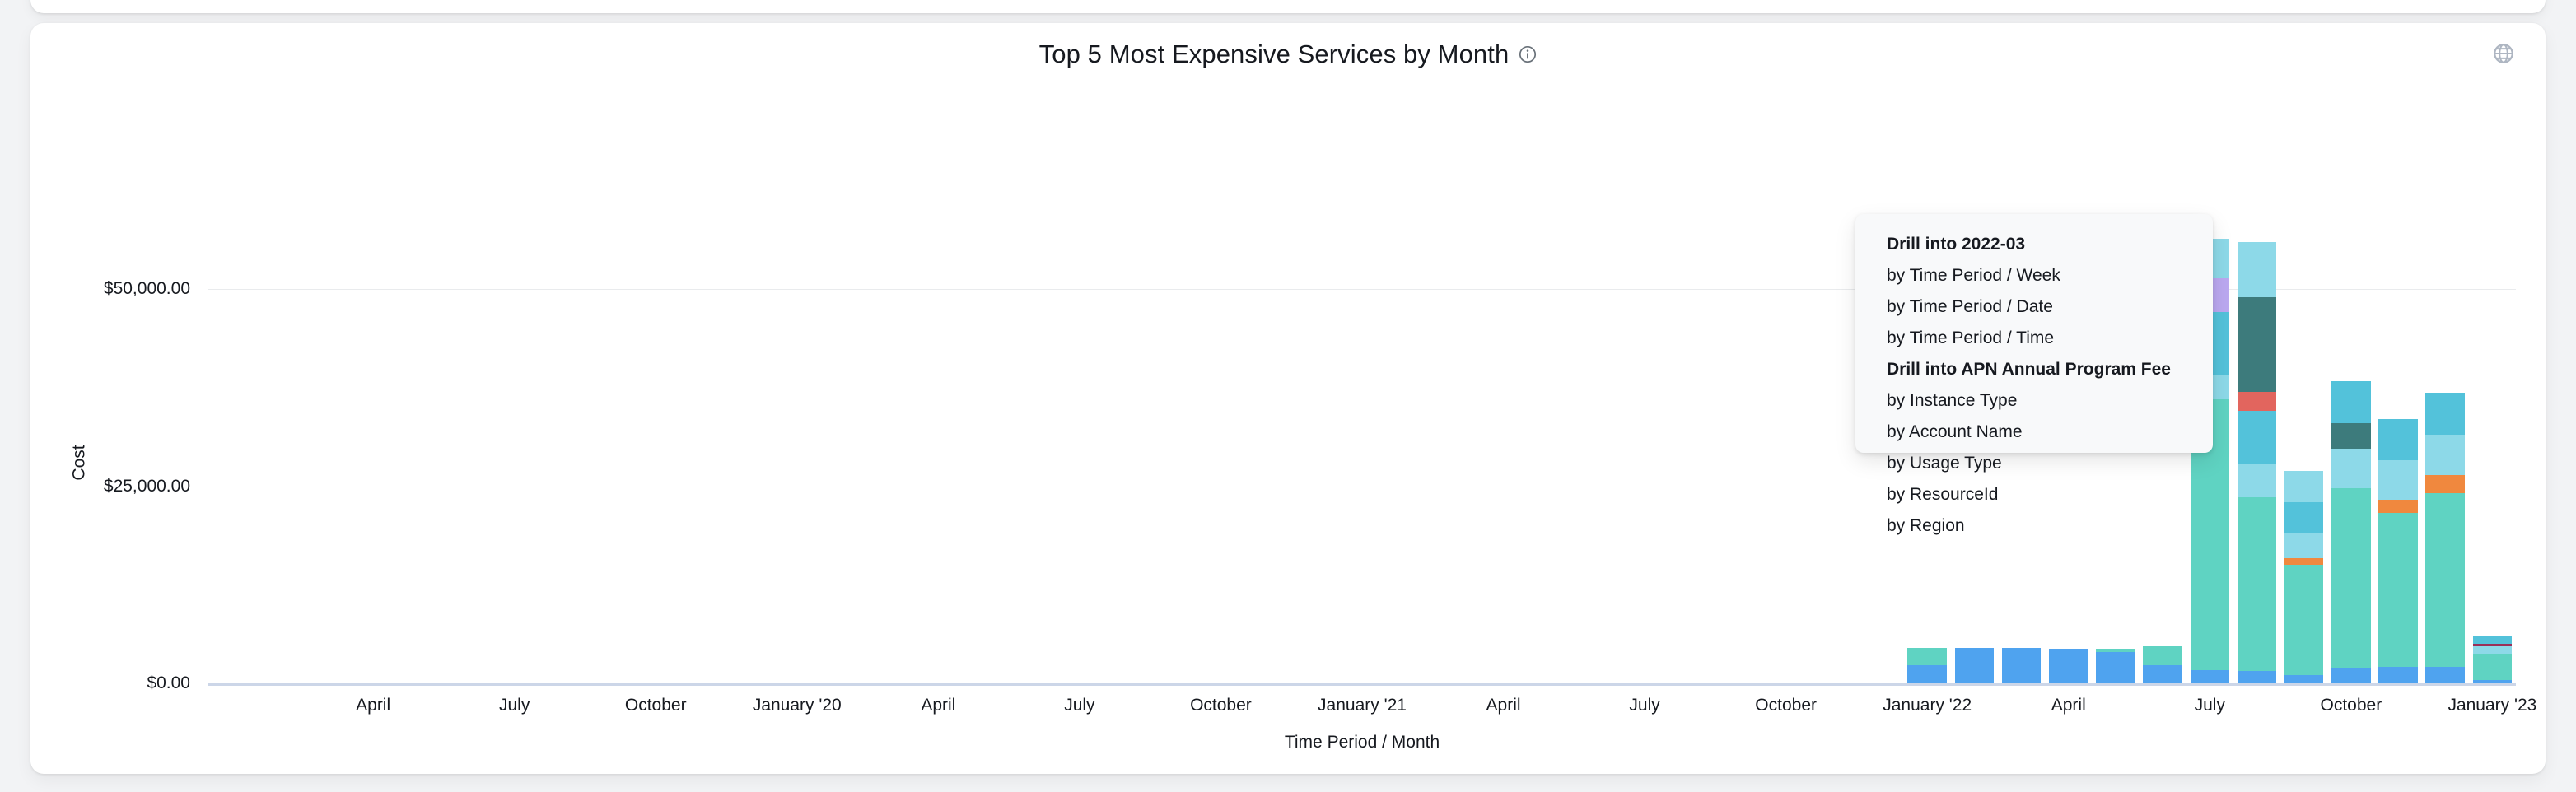 The image size is (2576, 792). I want to click on drill-time-header: Drill into 2022-03, so click(1956, 245).